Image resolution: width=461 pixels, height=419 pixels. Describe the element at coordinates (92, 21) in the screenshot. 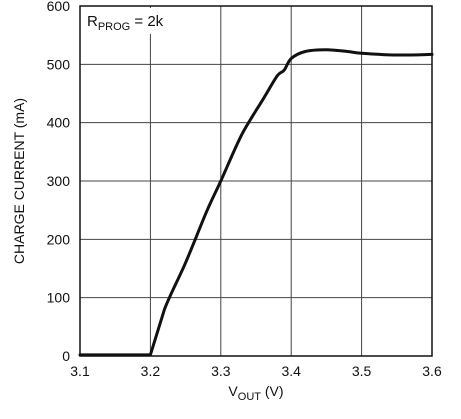

I see `annotation-main: R` at that location.